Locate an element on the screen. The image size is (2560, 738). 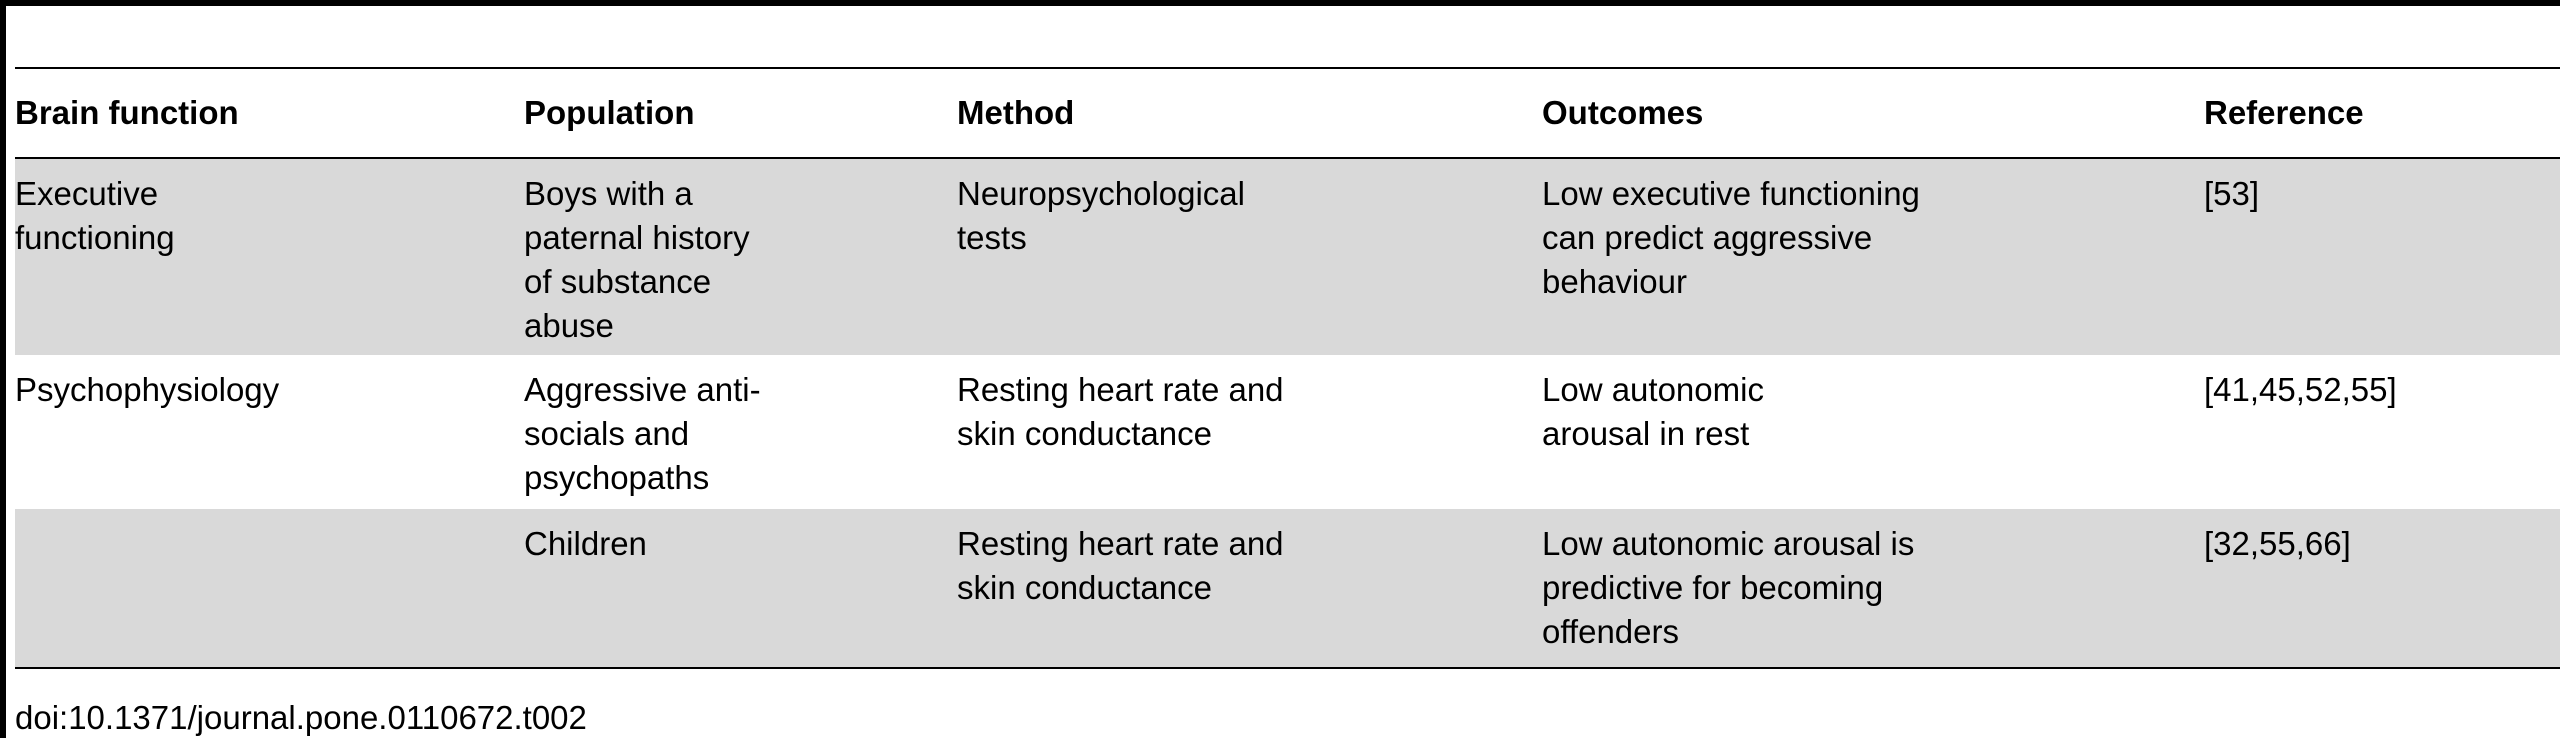
header-outcomes: Outcomes is located at coordinates (1623, 112).